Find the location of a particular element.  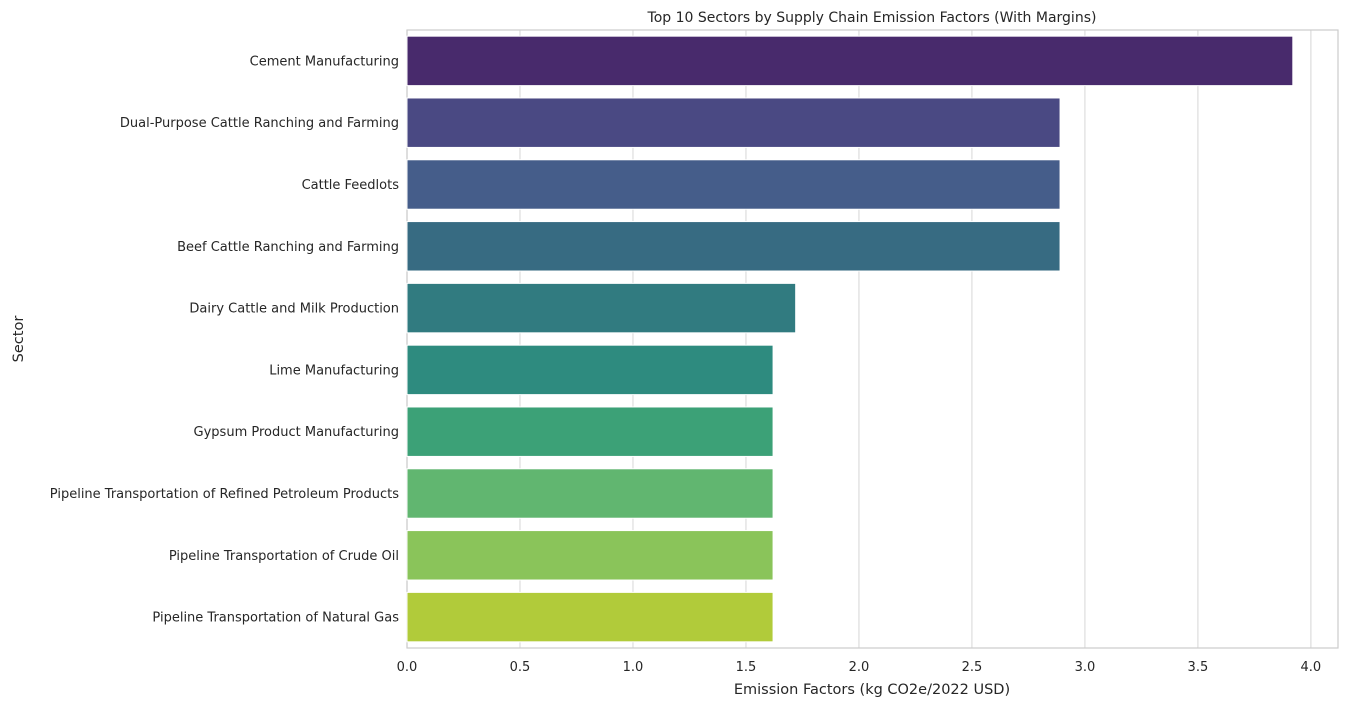

y-tick-label: Beef Cattle Ranching and Farming is located at coordinates (288, 247).